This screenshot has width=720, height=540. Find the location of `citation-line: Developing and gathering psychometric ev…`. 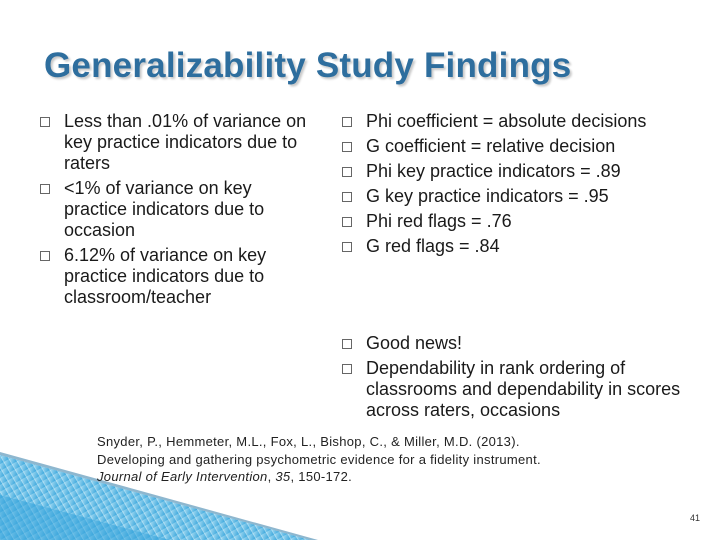

citation-line: Developing and gathering psychometric ev… is located at coordinates (397, 460).